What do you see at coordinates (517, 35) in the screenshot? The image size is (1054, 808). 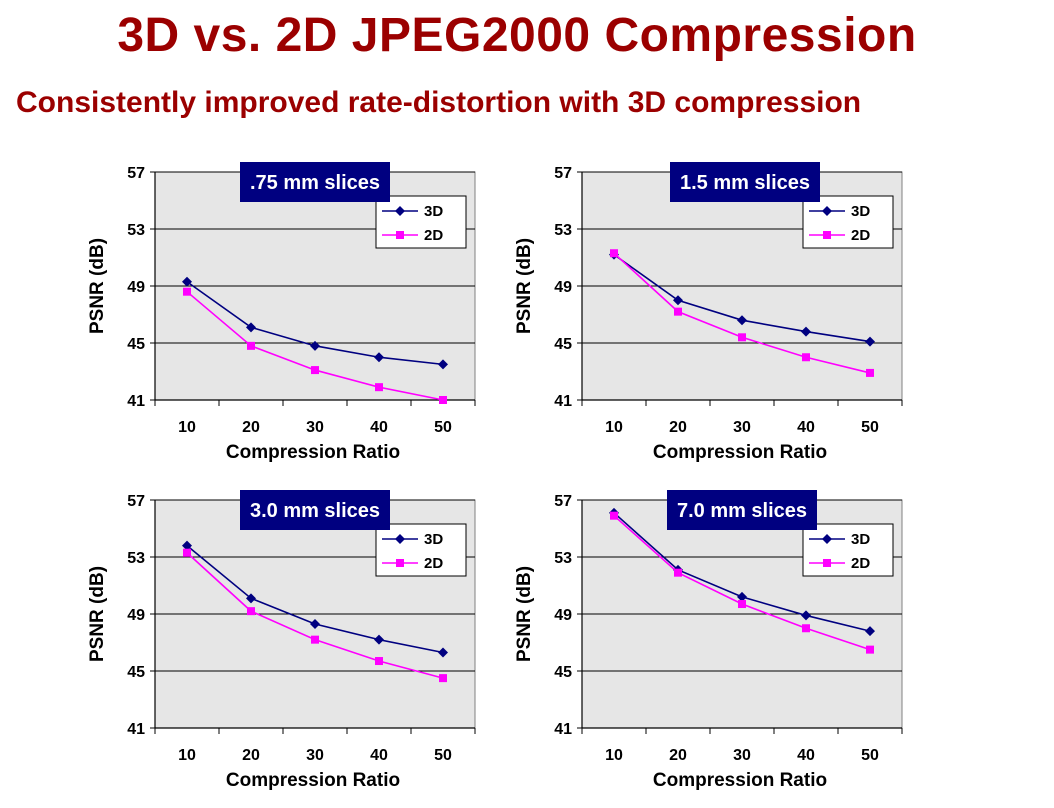 I see `page-title: 3D vs. 2D JPEG2000 Compression` at bounding box center [517, 35].